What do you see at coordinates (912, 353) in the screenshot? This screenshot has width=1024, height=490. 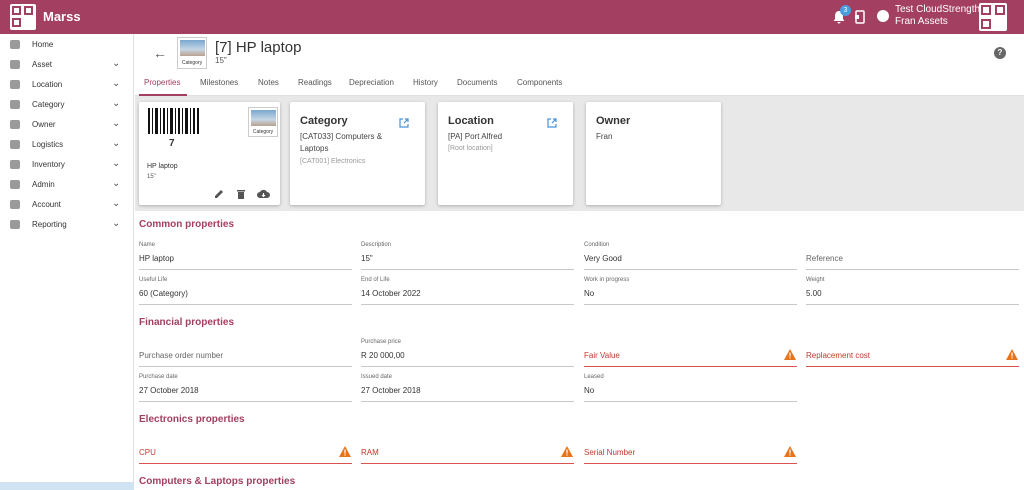 I see `replacement-cost-field: Replacement cost` at bounding box center [912, 353].